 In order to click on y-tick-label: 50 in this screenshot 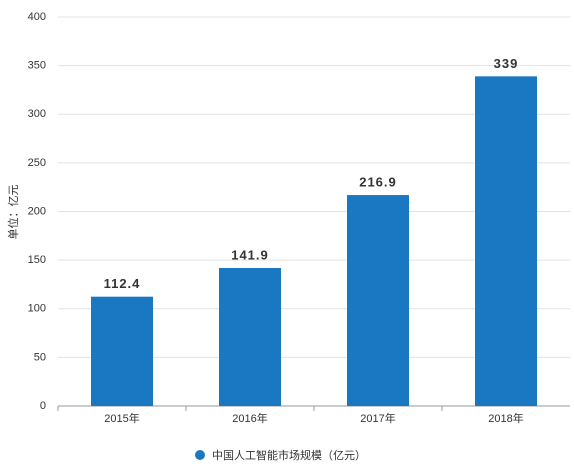, I will do `click(40, 357)`.